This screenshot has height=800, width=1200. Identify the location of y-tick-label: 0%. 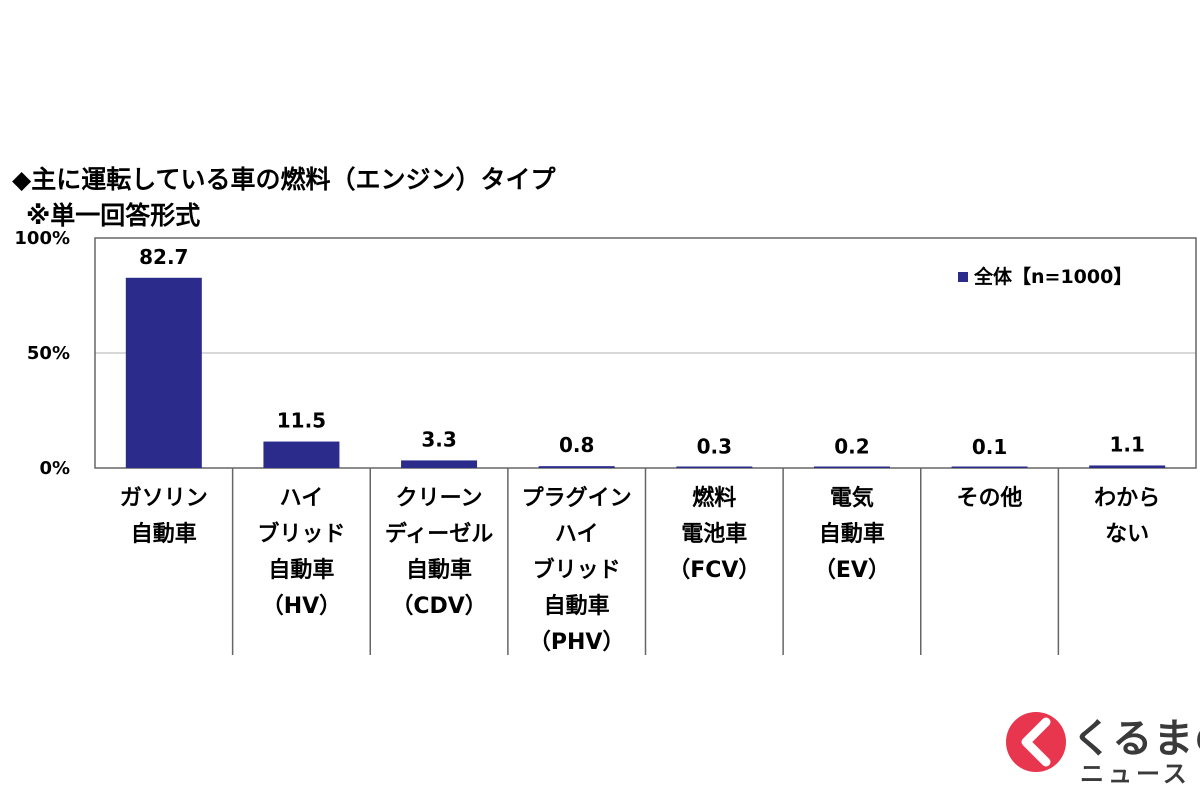
(54, 468).